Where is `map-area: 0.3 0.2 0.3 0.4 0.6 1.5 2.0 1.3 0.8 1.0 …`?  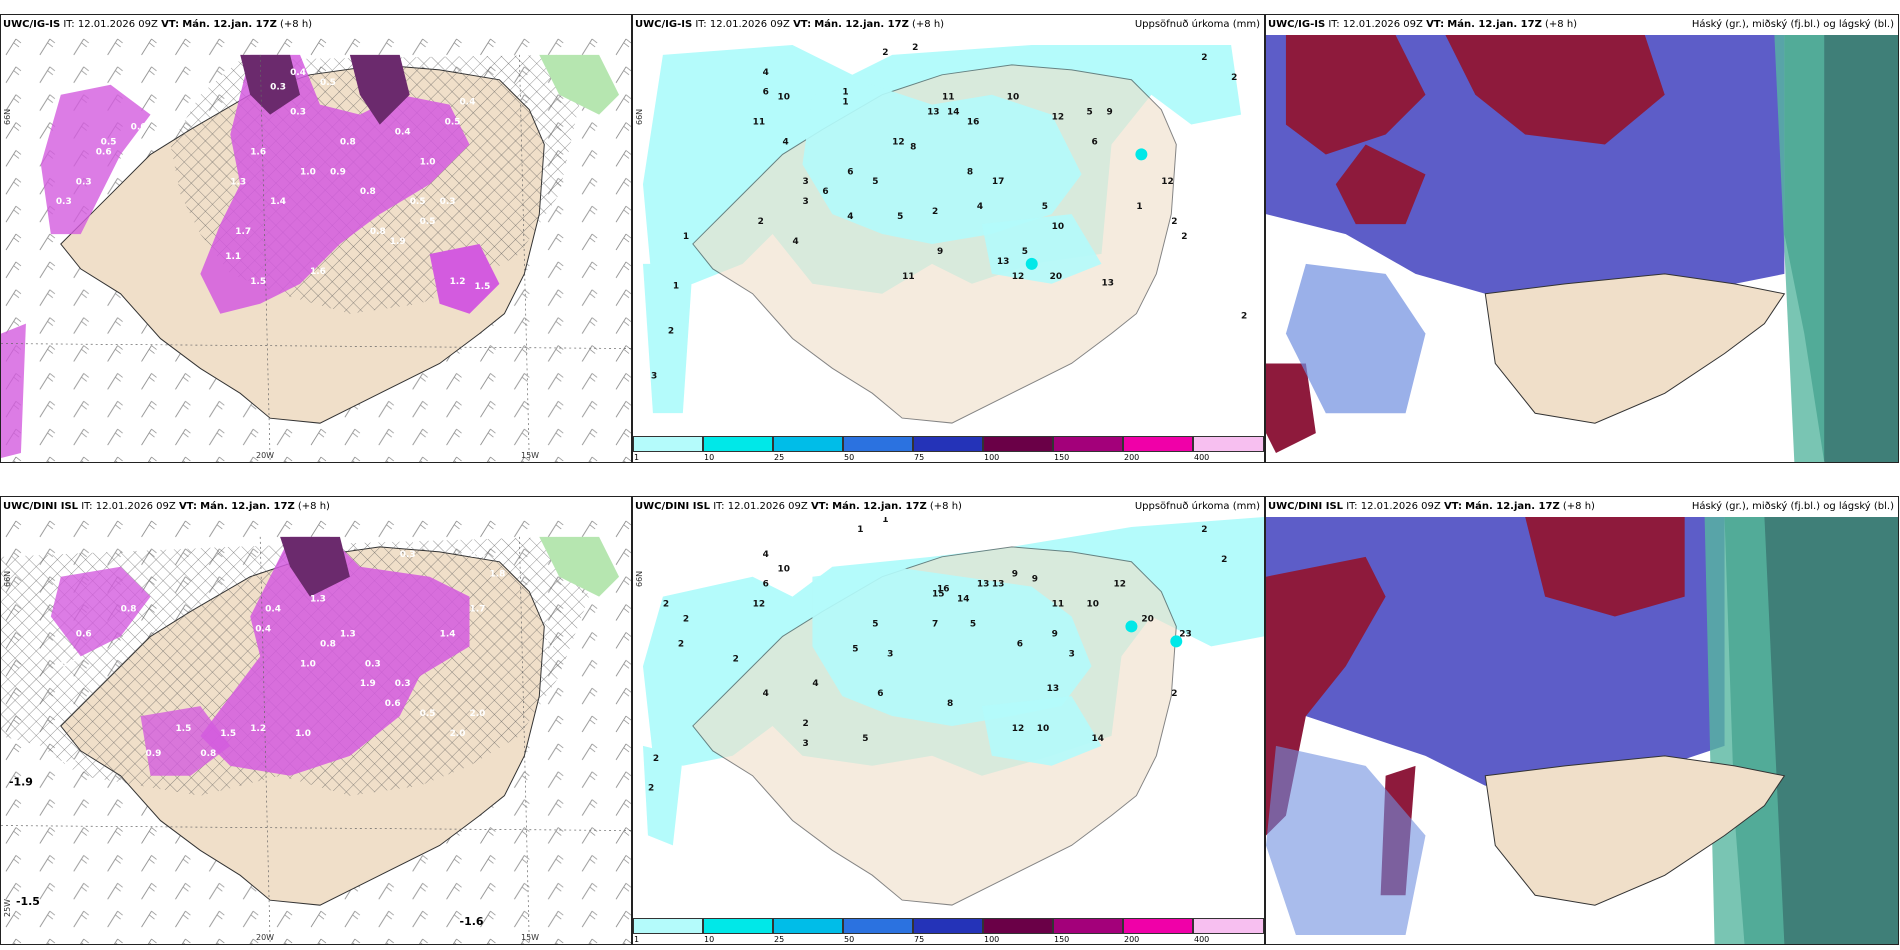
map-area: 0.3 0.2 0.3 0.4 0.6 1.5 2.0 1.3 0.8 1.0 … is located at coordinates (316, 730).